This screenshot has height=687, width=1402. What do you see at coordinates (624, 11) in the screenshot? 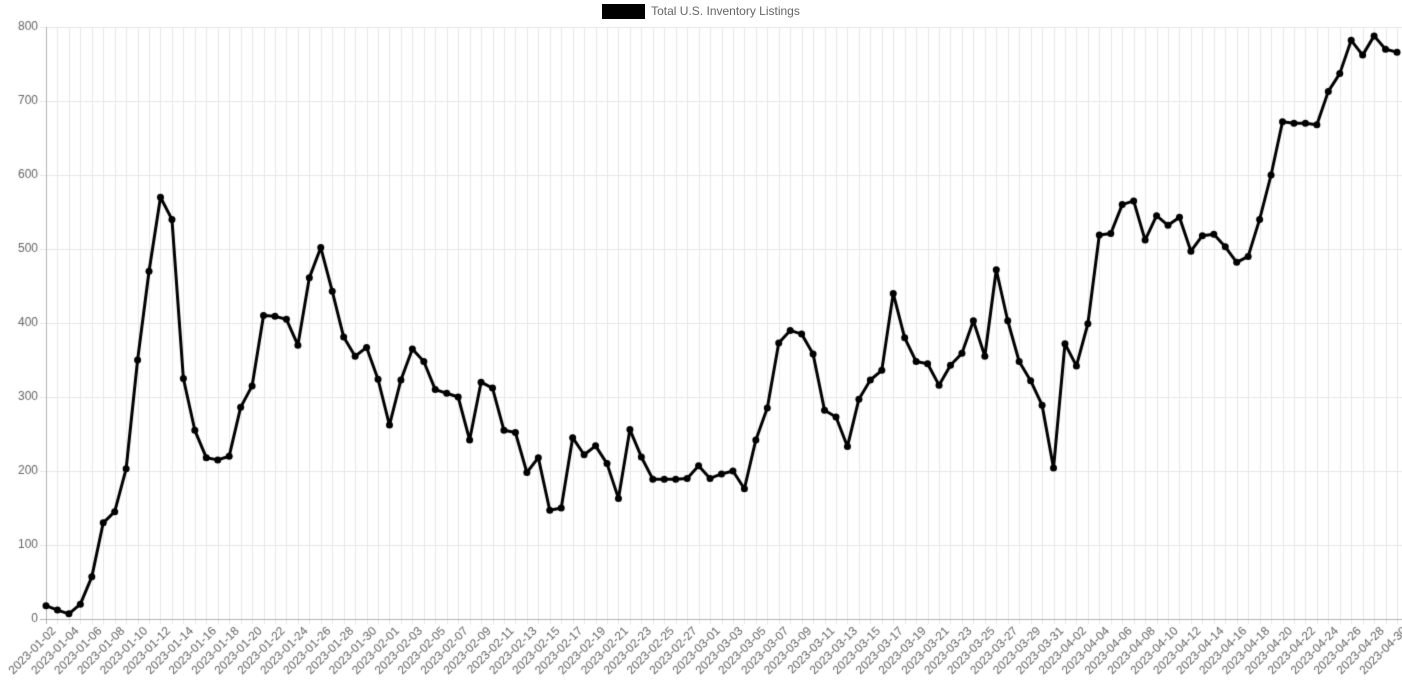
I see `legend-swatch` at bounding box center [624, 11].